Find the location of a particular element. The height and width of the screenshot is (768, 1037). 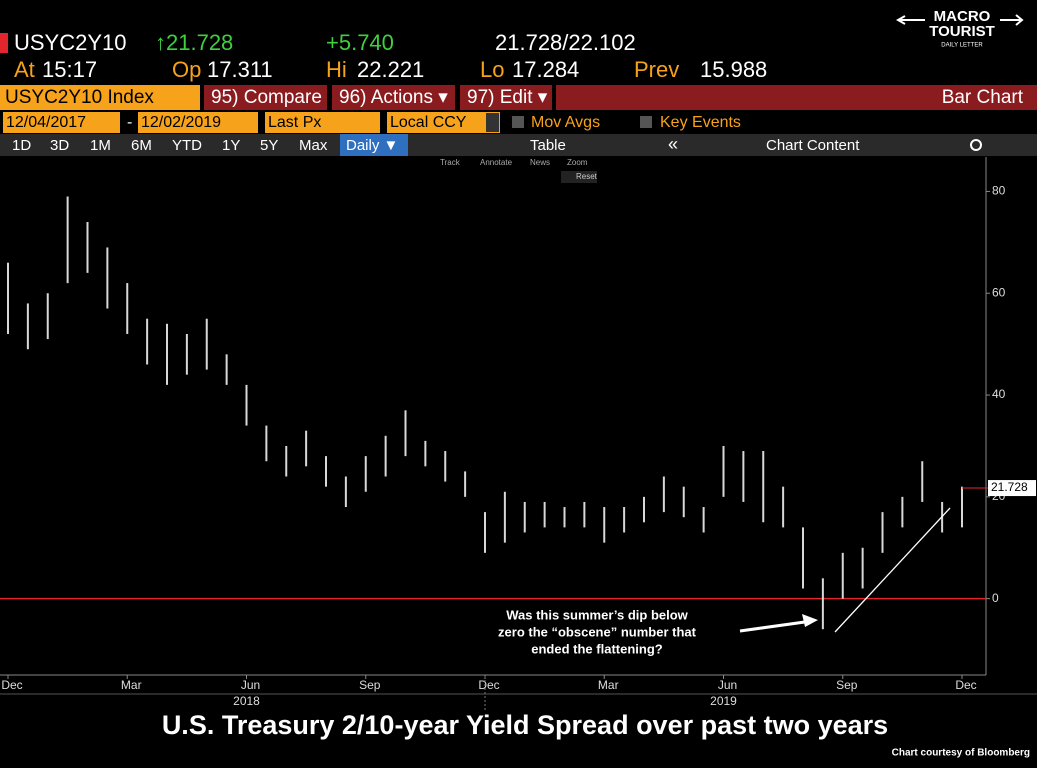

period-button: 6M is located at coordinates (141, 145).